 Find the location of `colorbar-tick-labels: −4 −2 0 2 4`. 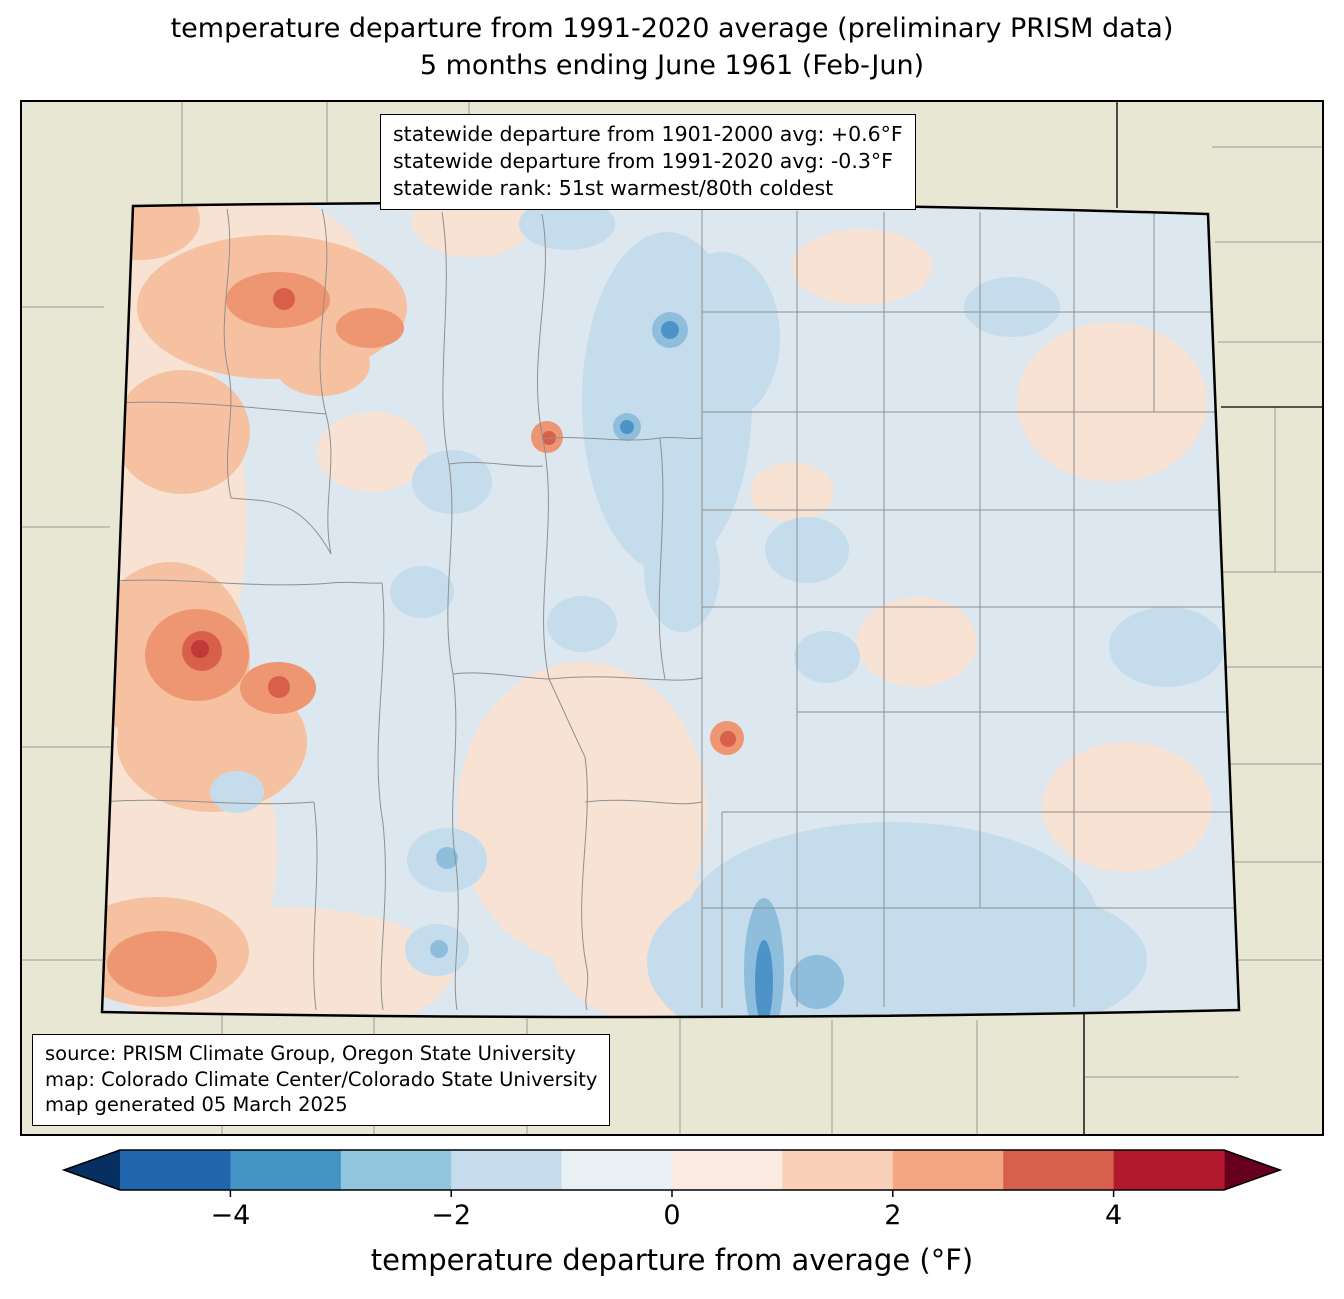

colorbar-tick-labels: −4 −2 0 2 4 is located at coordinates (672, 1218).